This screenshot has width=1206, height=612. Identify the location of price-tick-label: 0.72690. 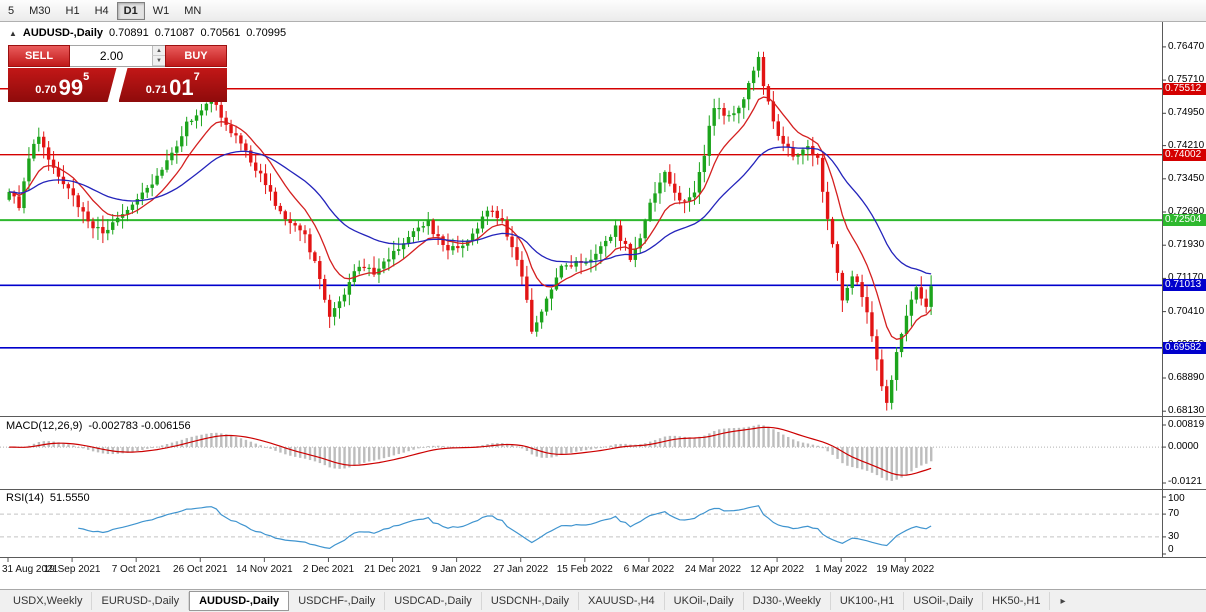
(1186, 211).